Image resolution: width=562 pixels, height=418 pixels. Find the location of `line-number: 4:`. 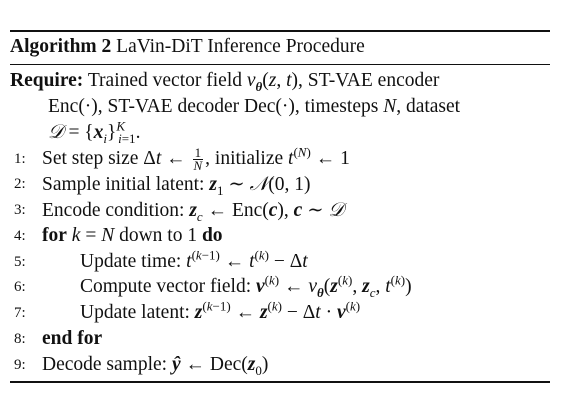

line-number: 4: is located at coordinates (20, 235).